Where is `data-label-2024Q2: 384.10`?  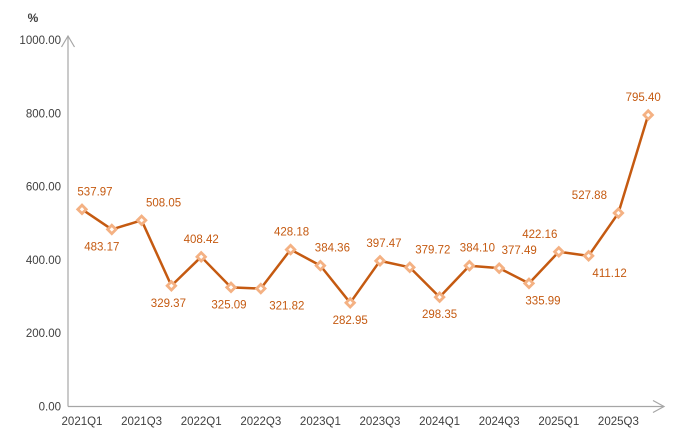
data-label-2024Q2: 384.10 is located at coordinates (477, 249).